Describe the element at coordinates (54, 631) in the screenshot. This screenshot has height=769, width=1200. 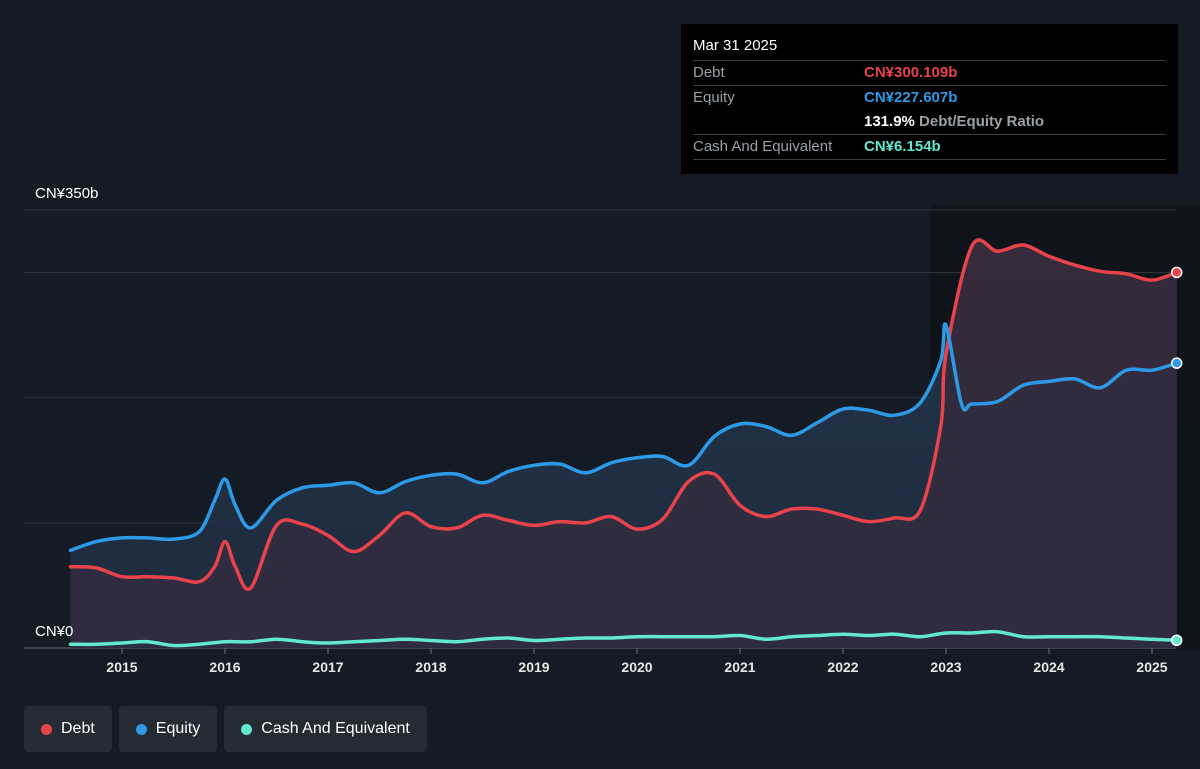
I see `y-axis-zero-label: CN¥0` at that location.